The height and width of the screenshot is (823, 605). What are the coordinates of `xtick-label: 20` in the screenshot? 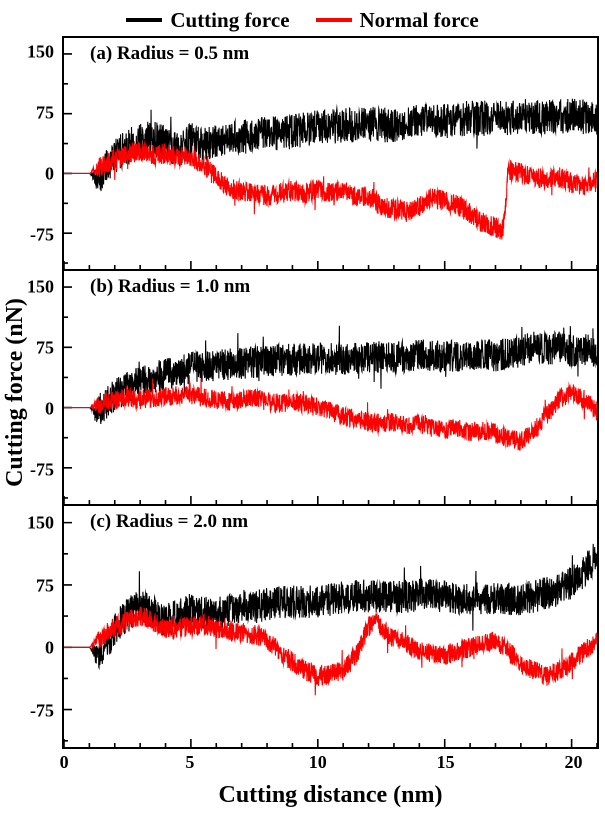 It's located at (573, 762).